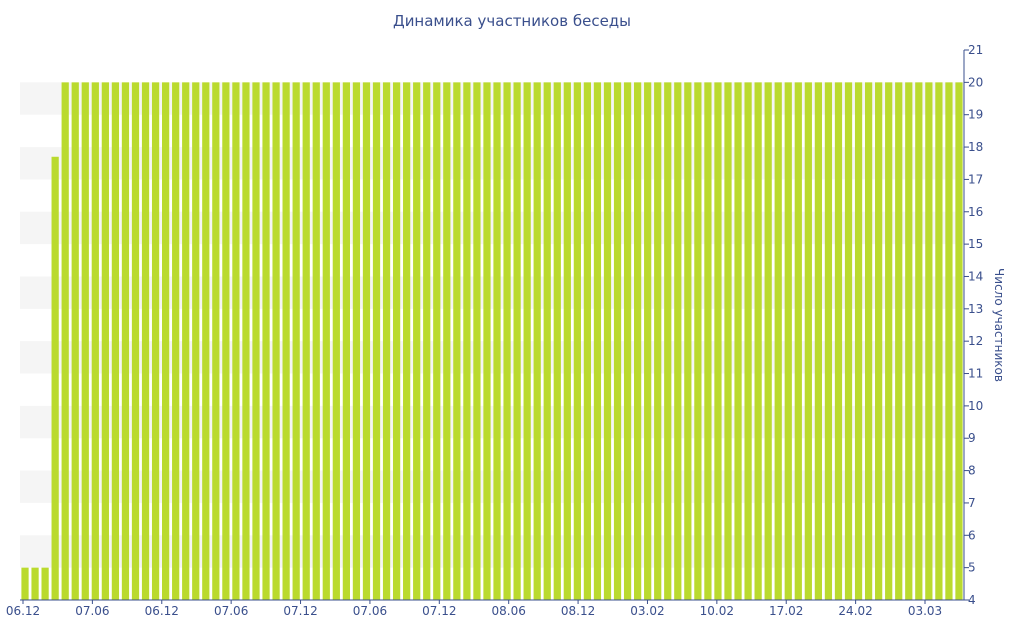 The image size is (1024, 640). I want to click on y-axis-title: Число участников, so click(999, 325).